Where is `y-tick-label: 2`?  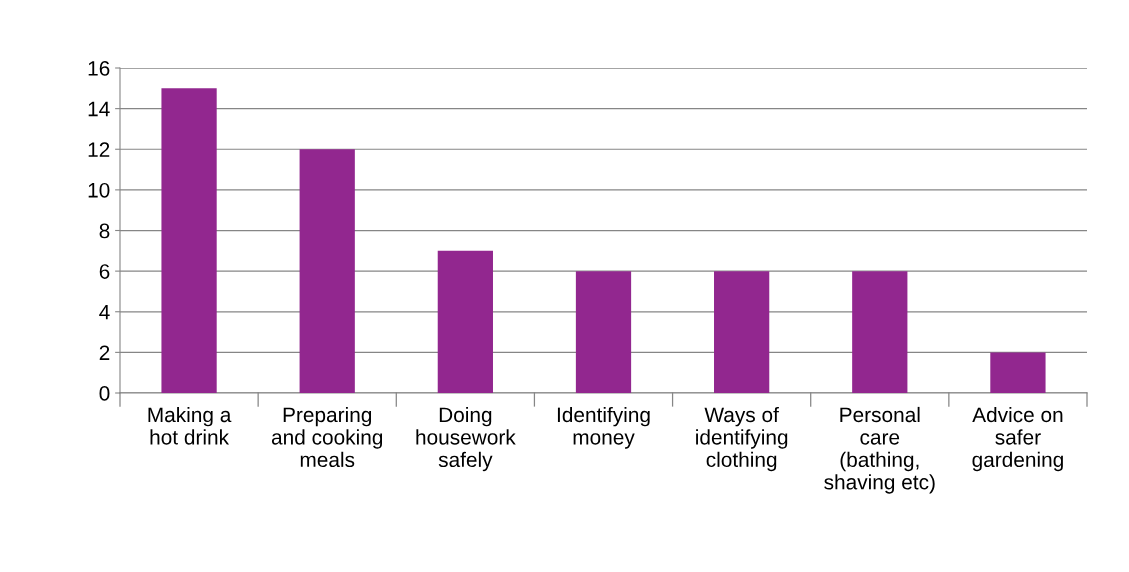
y-tick-label: 2 is located at coordinates (104, 352).